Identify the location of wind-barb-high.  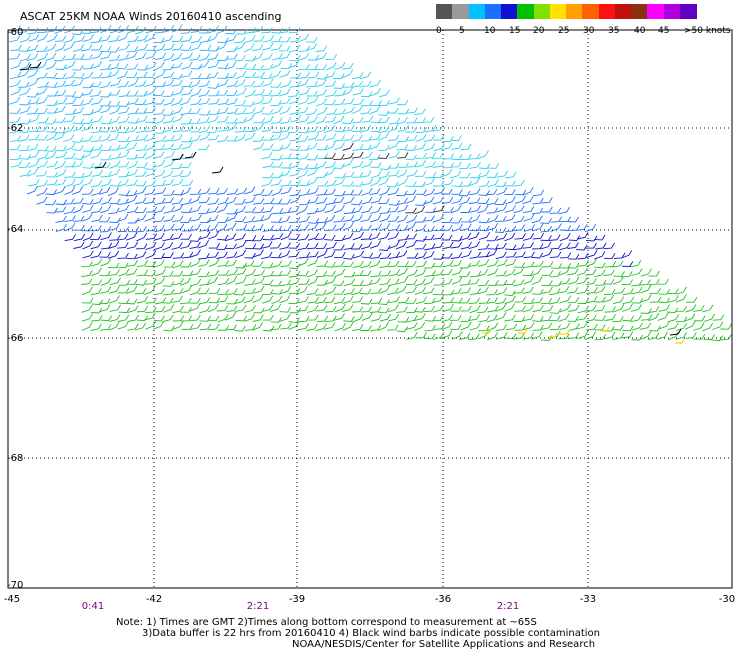
(523, 331).